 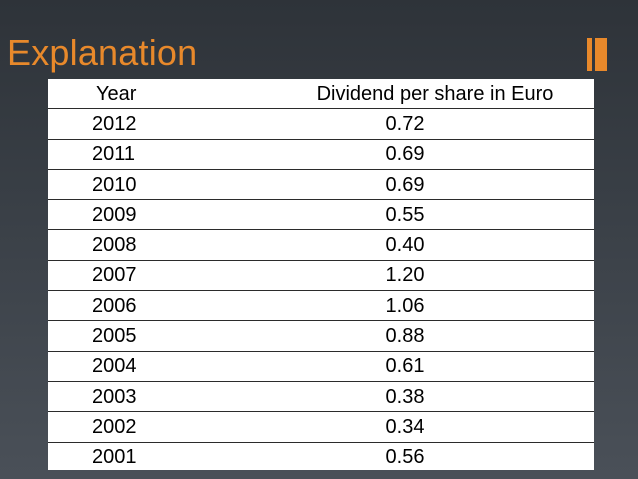 I want to click on table-row: 2005 0.88, so click(x=321, y=336).